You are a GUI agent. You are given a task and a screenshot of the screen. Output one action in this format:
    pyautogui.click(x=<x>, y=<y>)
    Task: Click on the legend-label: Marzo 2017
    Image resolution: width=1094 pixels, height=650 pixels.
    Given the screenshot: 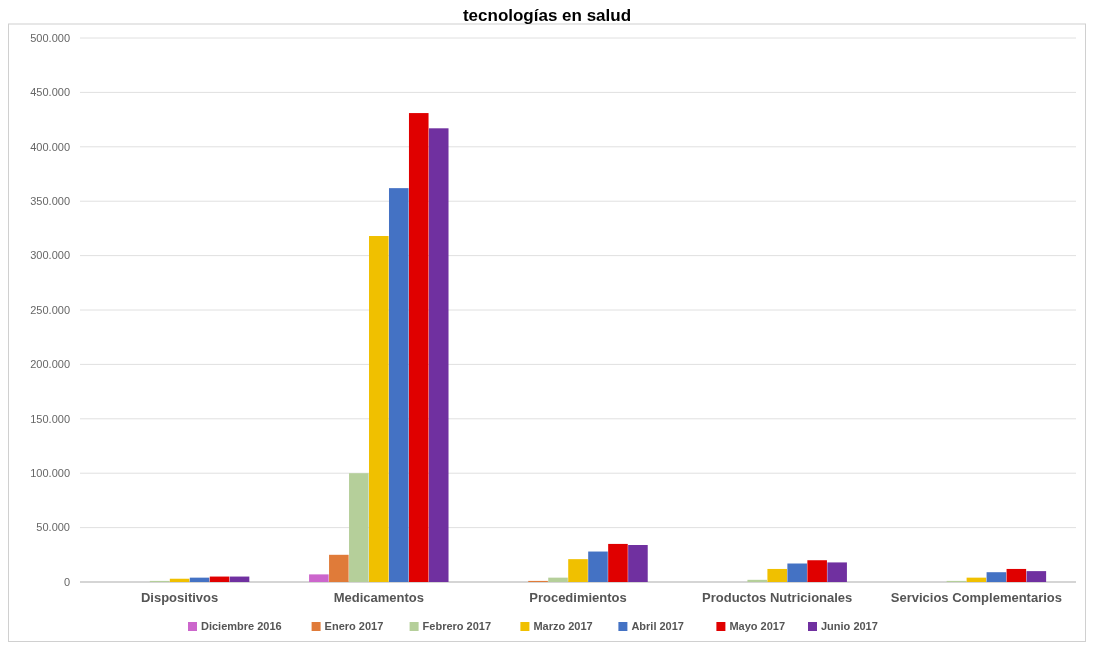 What is the action you would take?
    pyautogui.click(x=563, y=626)
    